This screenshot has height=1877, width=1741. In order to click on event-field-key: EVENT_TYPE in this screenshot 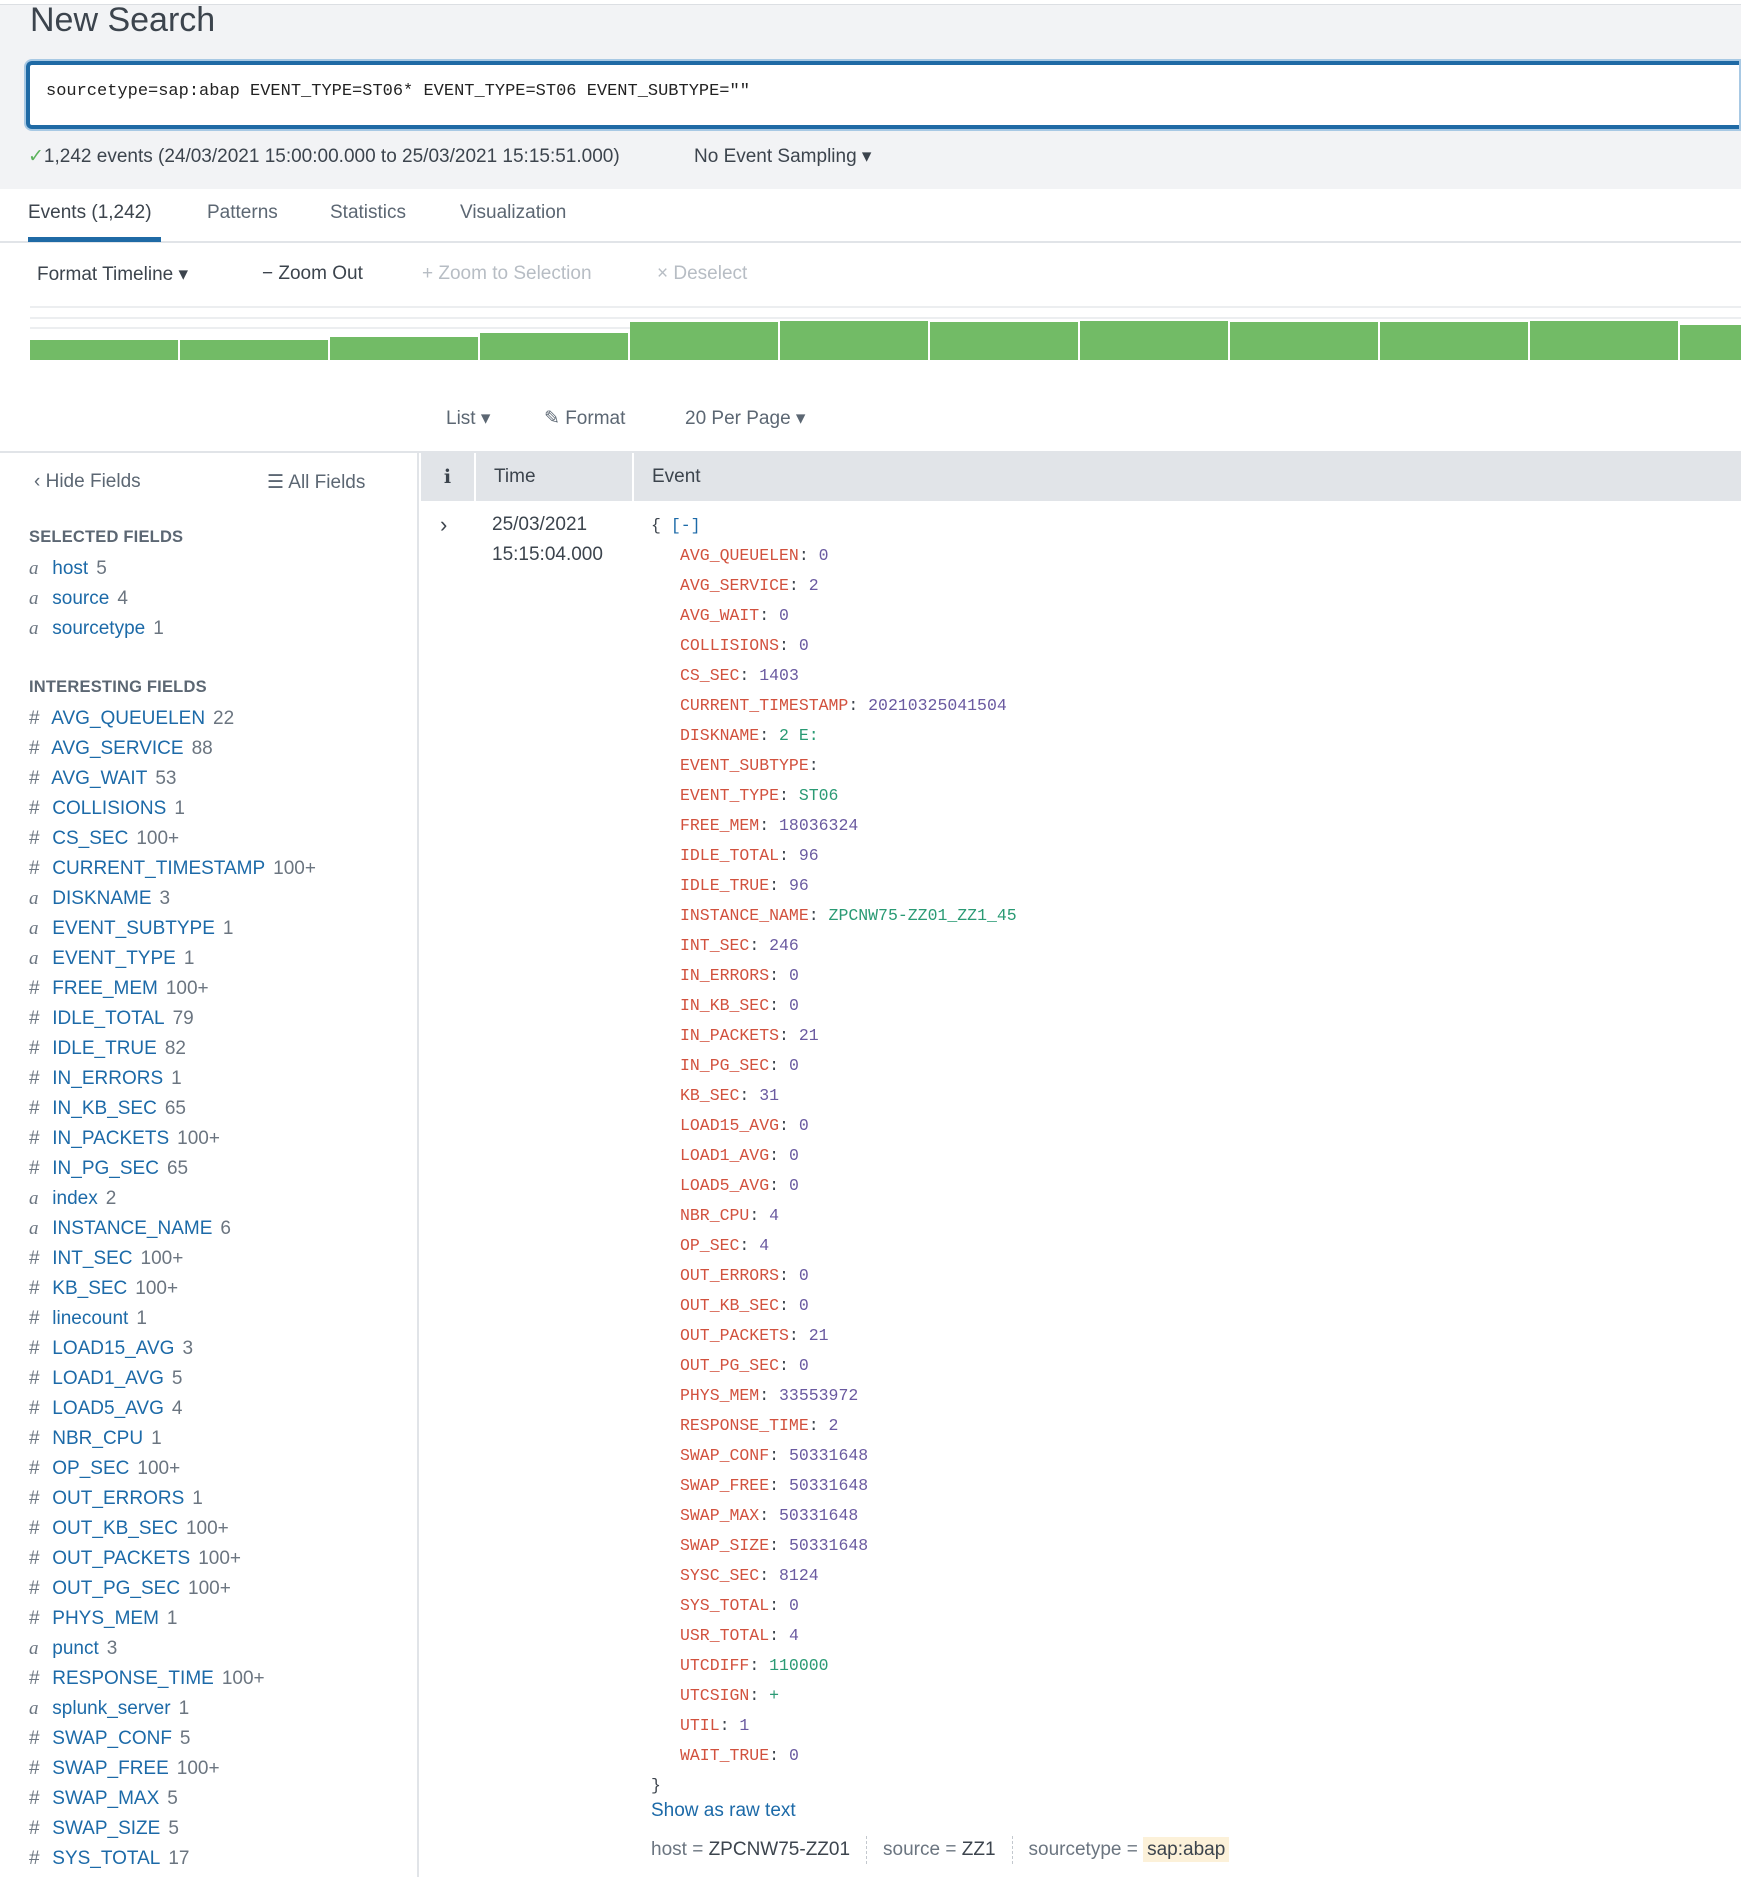, I will do `click(730, 795)`.